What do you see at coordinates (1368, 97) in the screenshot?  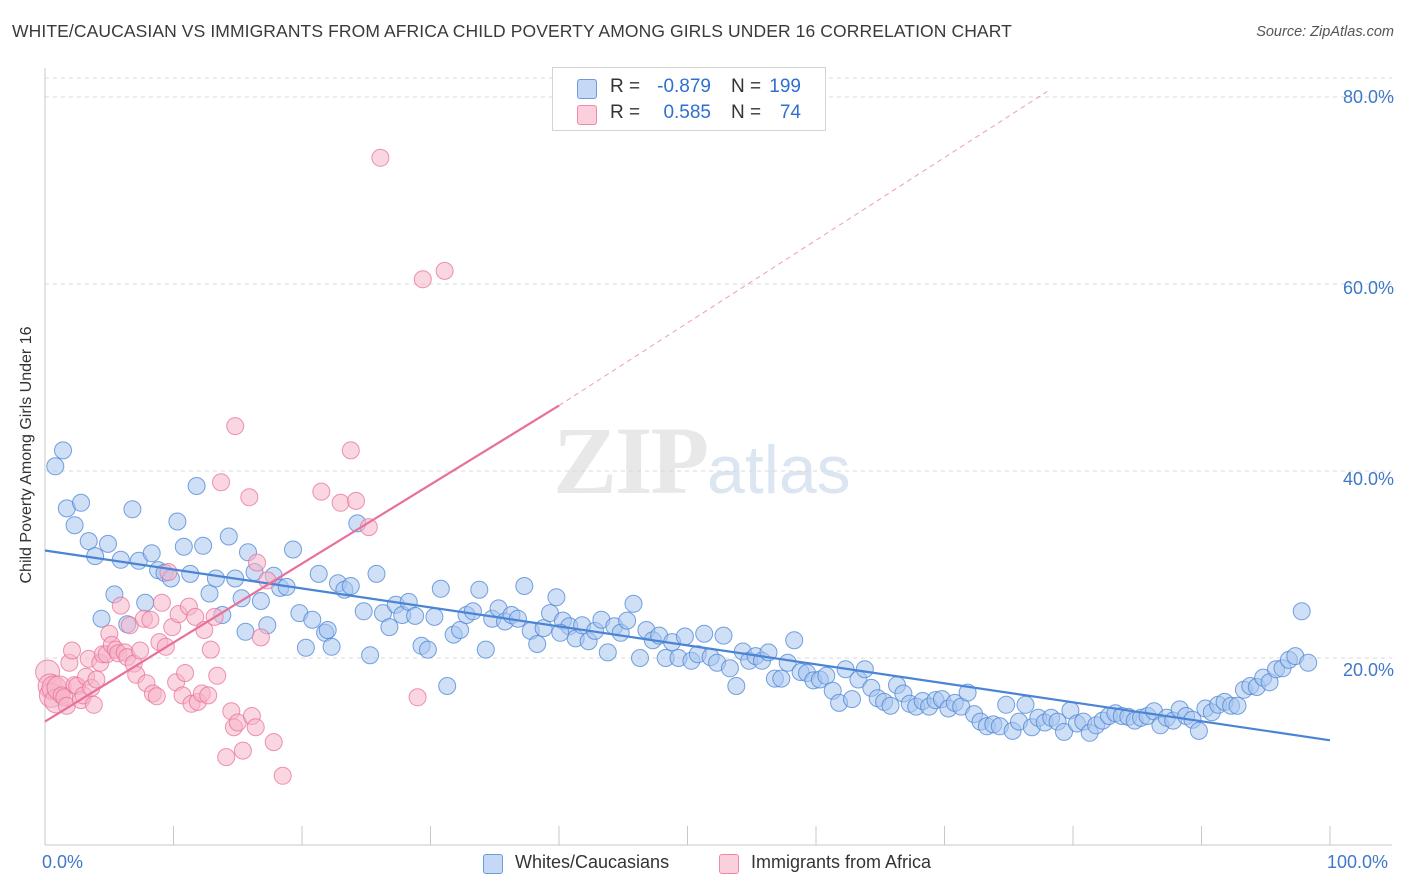 I see `y-tick-label-80: 80.0%` at bounding box center [1368, 97].